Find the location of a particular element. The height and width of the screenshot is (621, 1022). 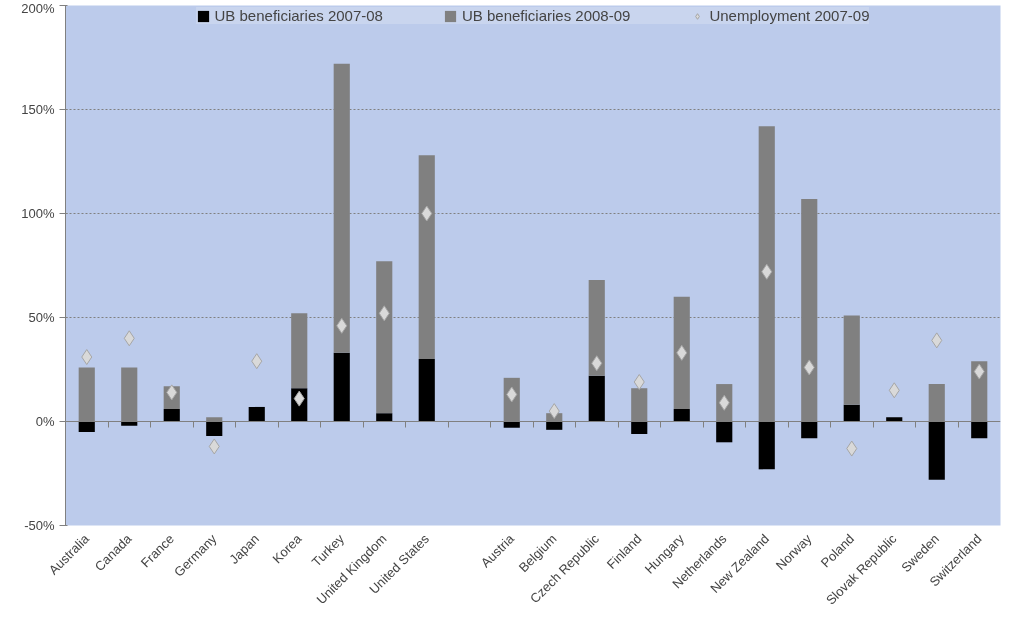

y-tick-label: -50% is located at coordinates (39, 525).